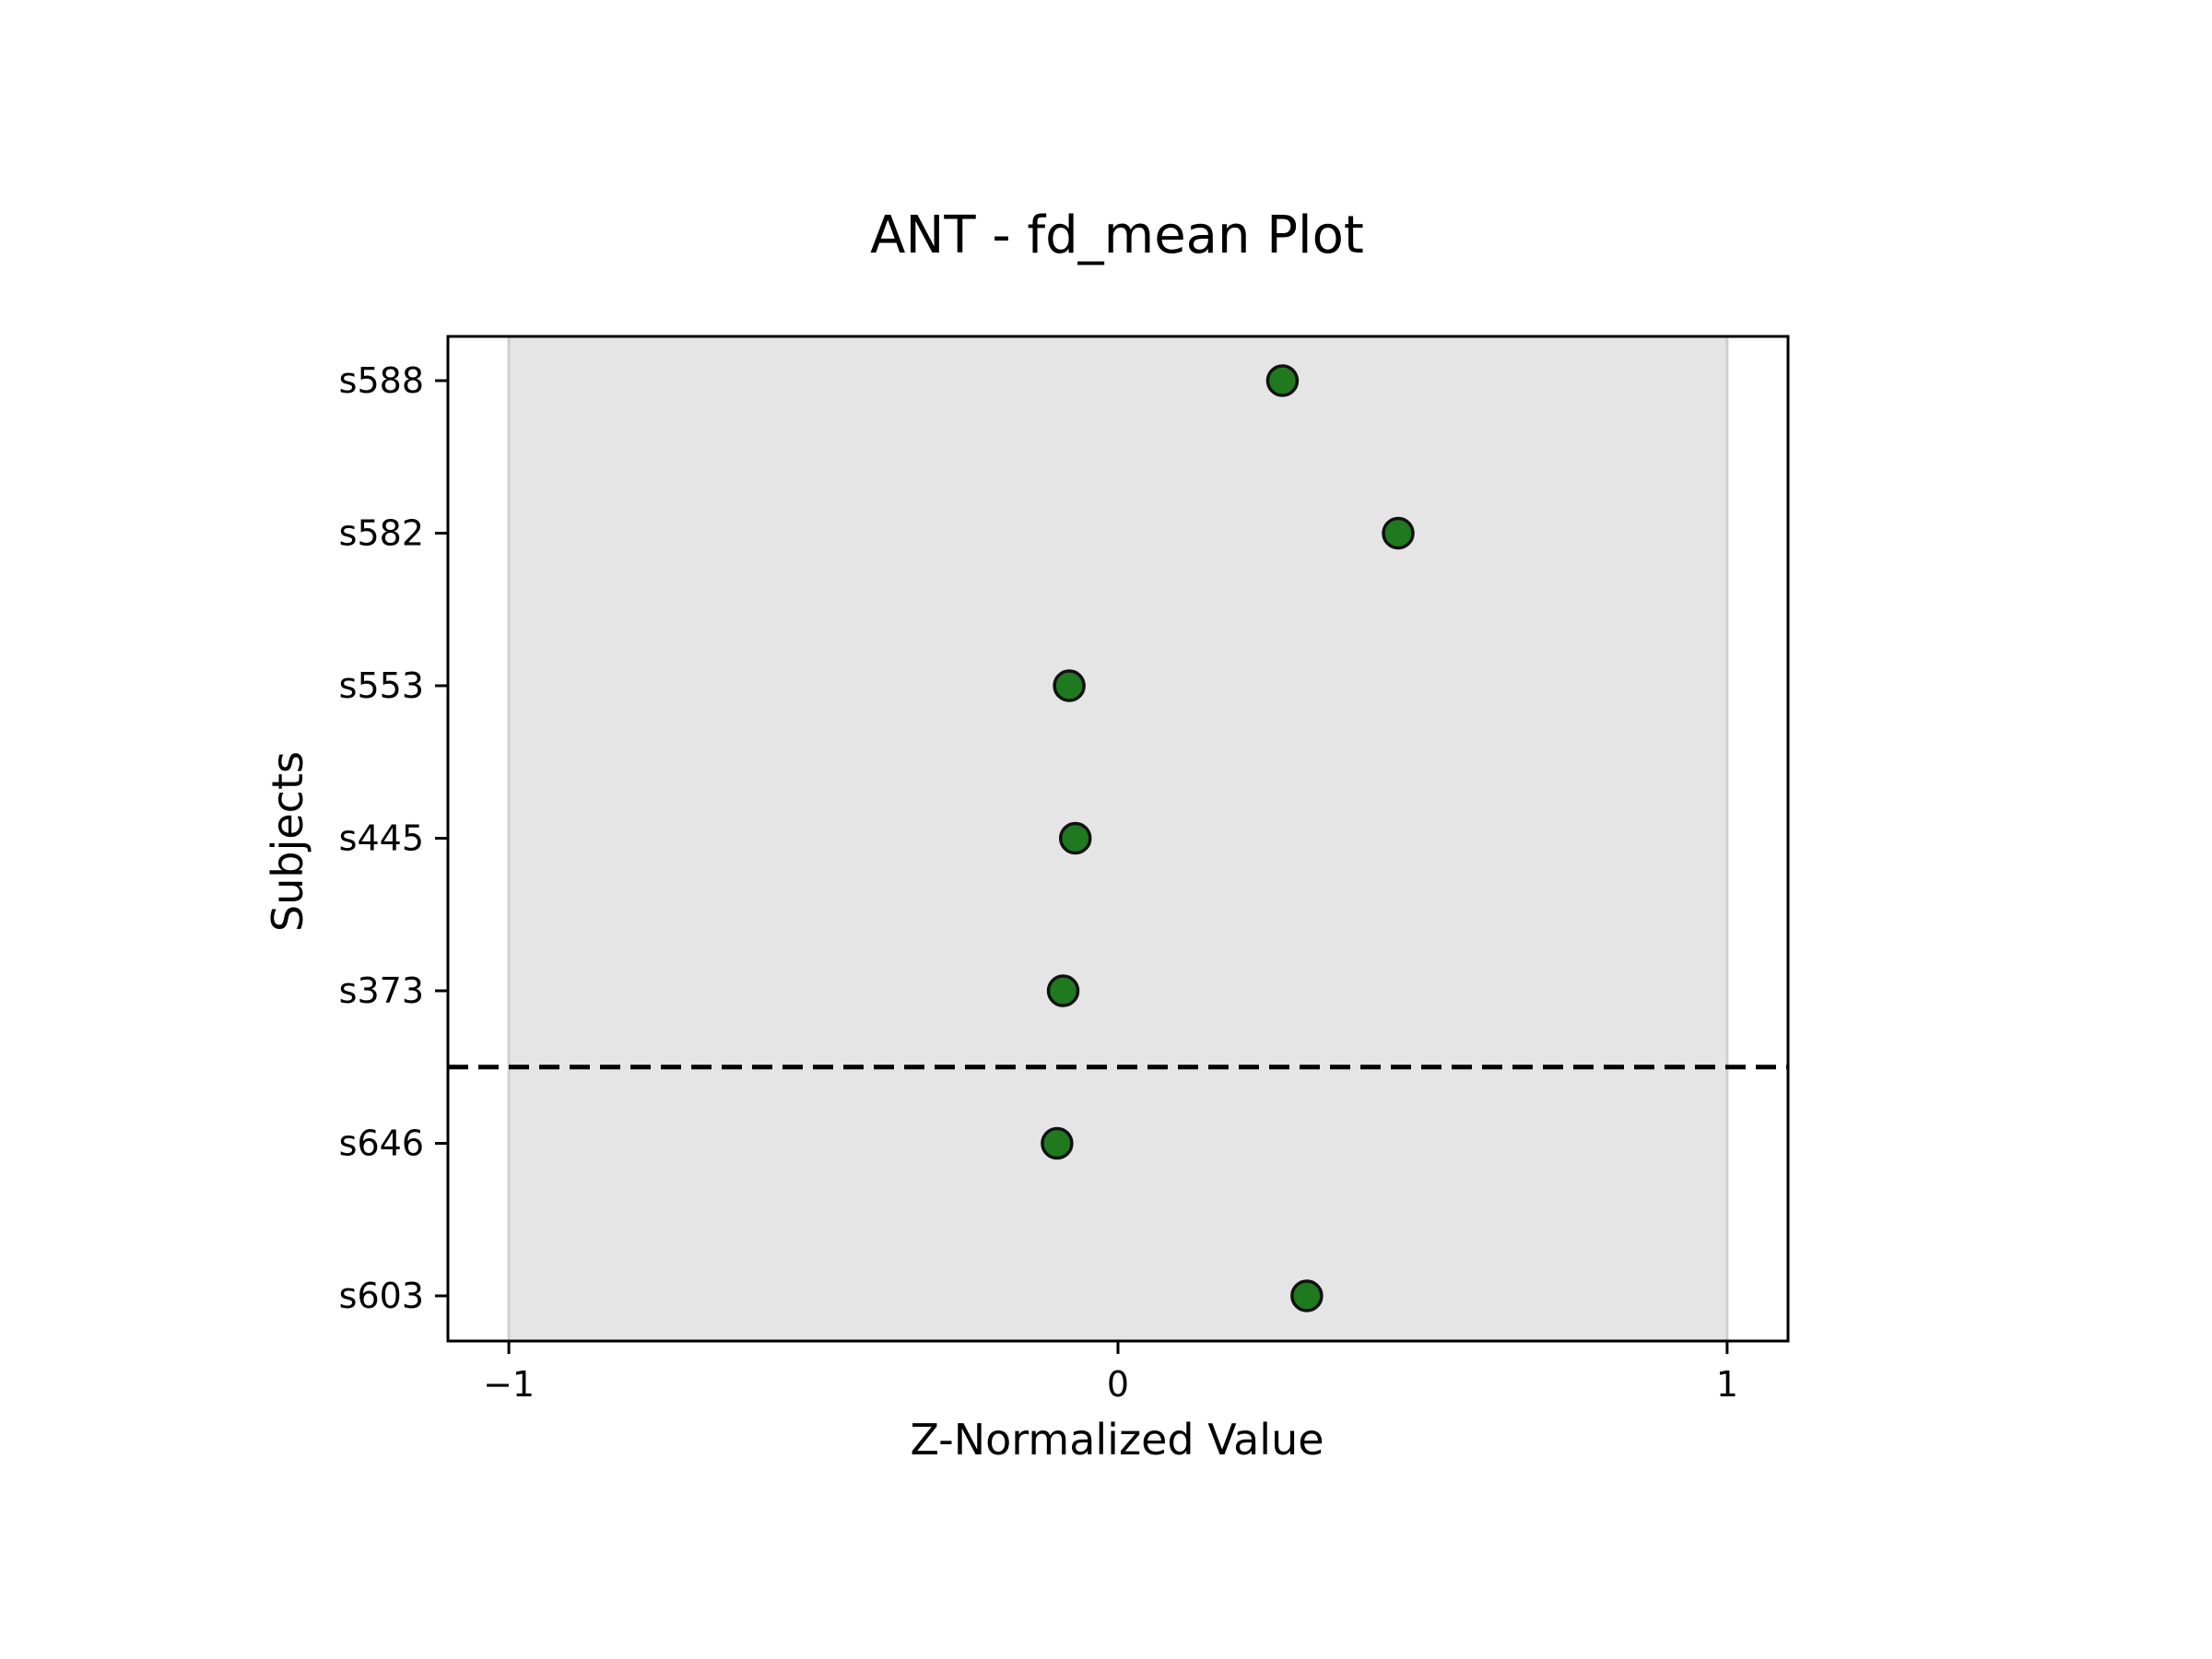 The height and width of the screenshot is (1659, 2212). What do you see at coordinates (381, 1296) in the screenshot?
I see `y-tick-label: s603` at bounding box center [381, 1296].